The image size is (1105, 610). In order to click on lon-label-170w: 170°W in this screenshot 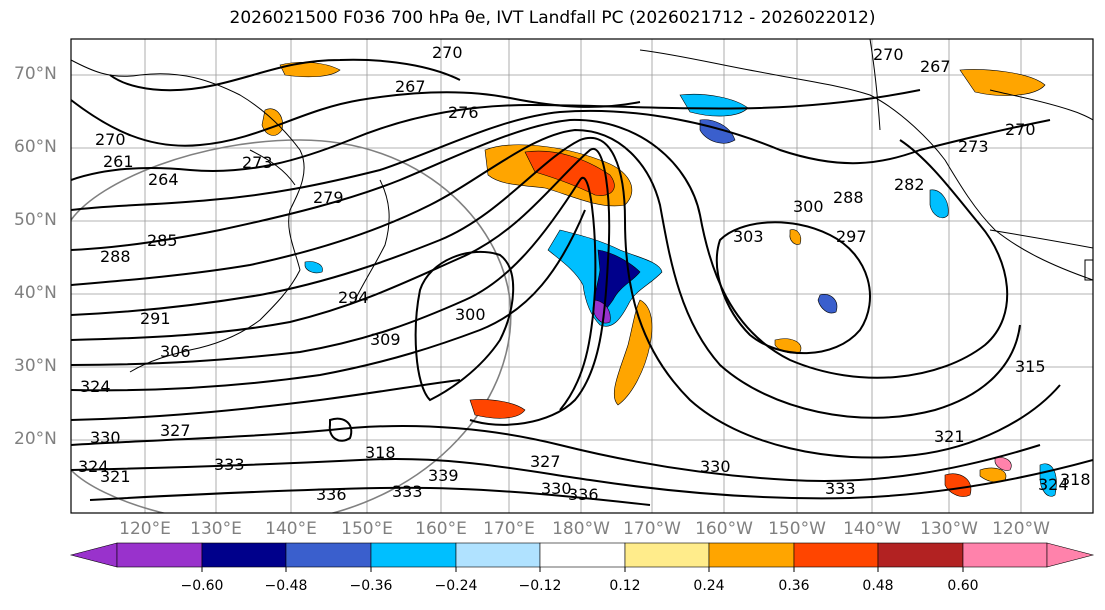, I will do `click(652, 529)`.